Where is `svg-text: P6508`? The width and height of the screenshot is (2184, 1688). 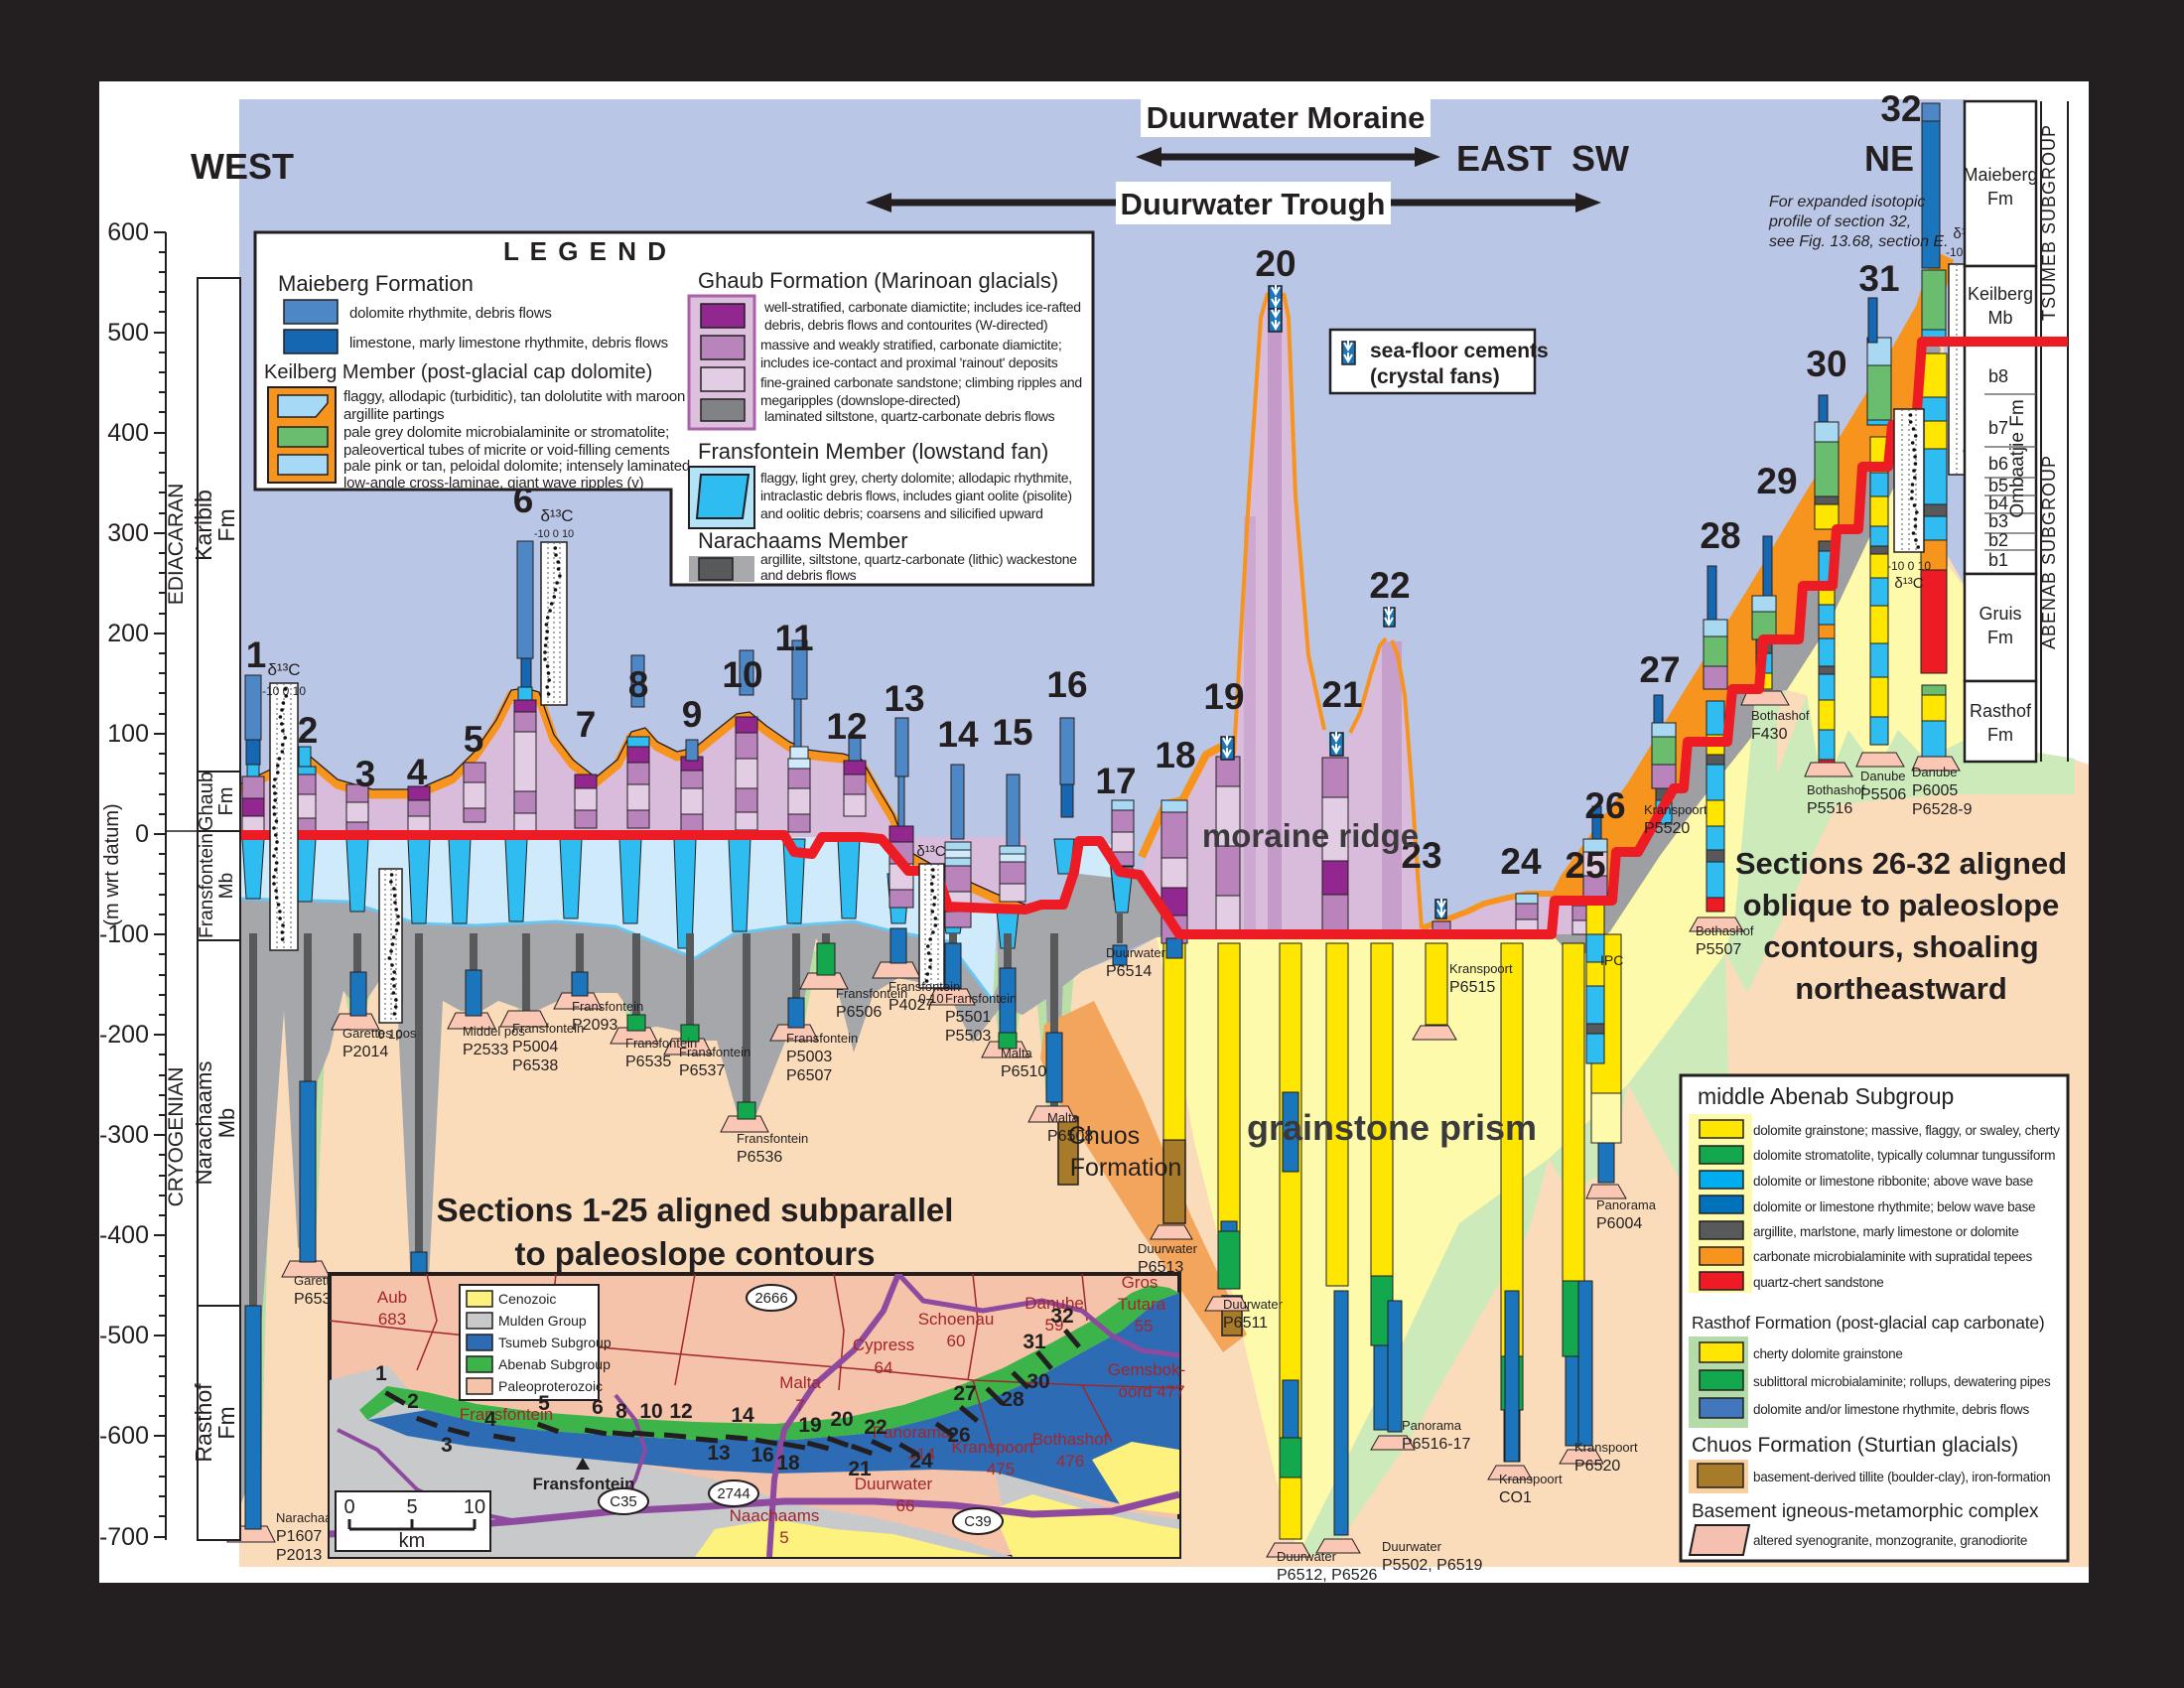
svg-text: P6508 is located at coordinates (1070, 1136).